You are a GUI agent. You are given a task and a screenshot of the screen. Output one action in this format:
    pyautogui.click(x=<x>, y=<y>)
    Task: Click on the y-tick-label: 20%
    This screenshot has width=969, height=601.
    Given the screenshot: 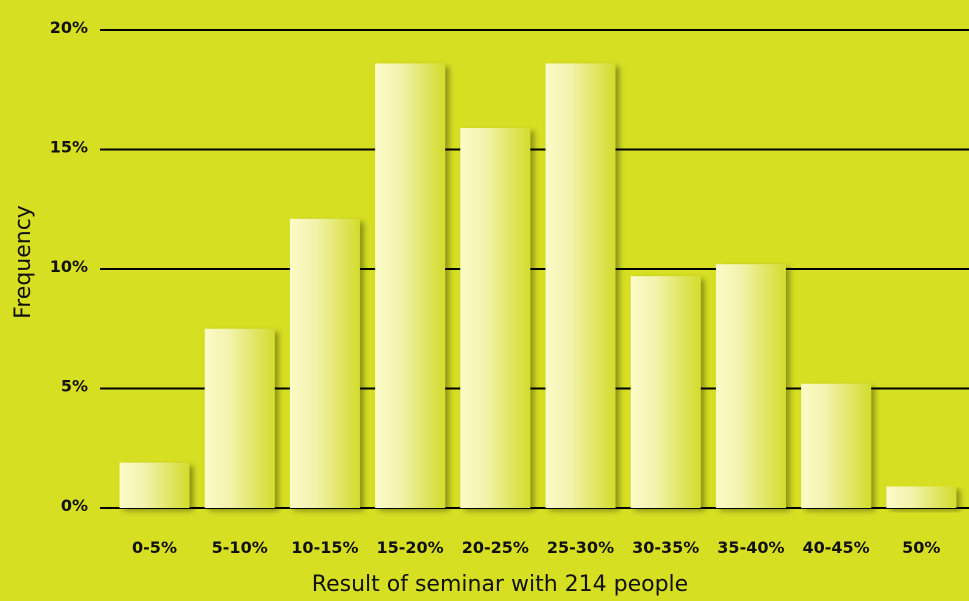 What is the action you would take?
    pyautogui.click(x=69, y=27)
    